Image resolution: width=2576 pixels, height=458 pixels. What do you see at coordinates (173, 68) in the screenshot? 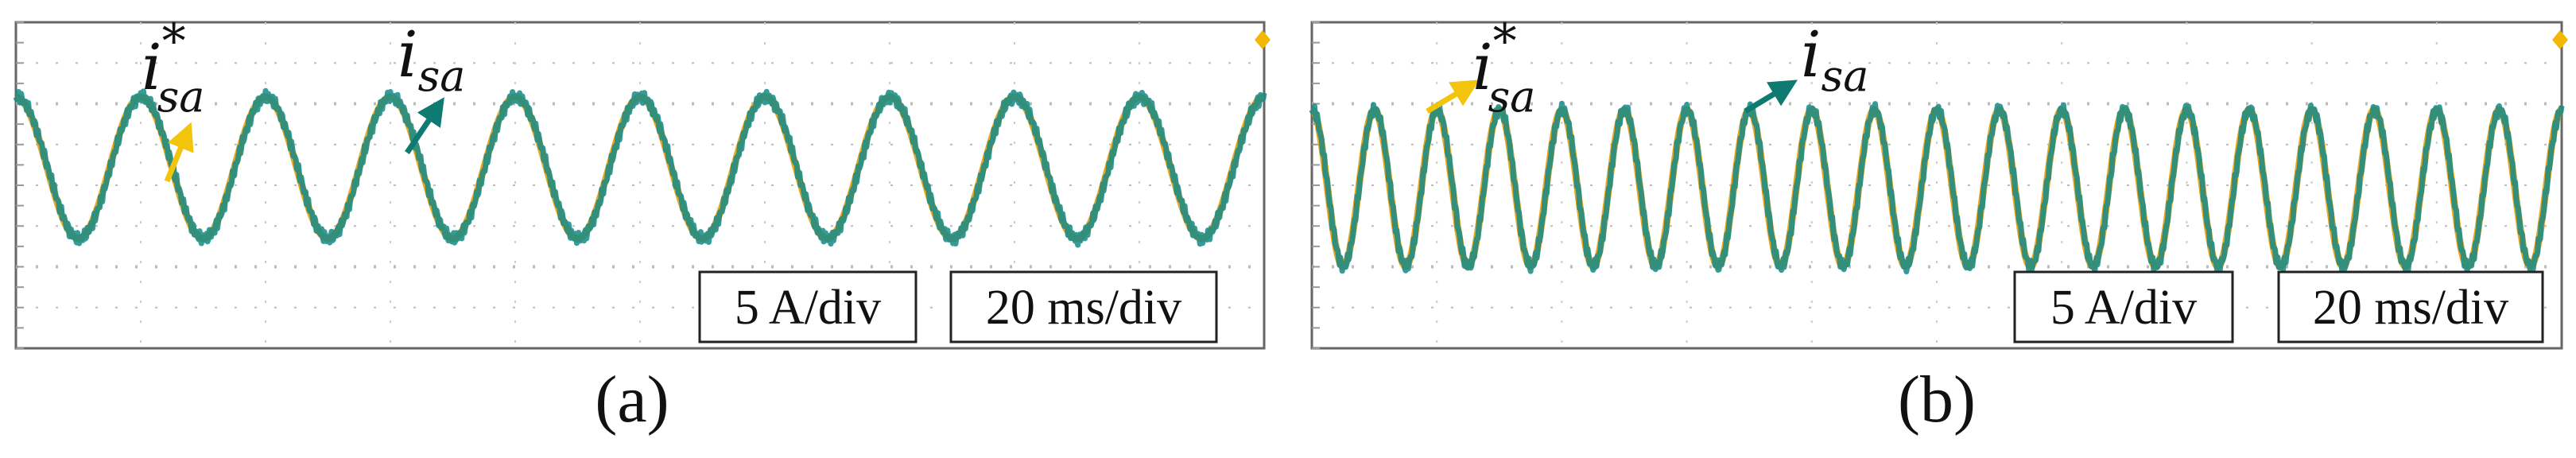
I see `ref-label-a: i* sa` at bounding box center [173, 68].